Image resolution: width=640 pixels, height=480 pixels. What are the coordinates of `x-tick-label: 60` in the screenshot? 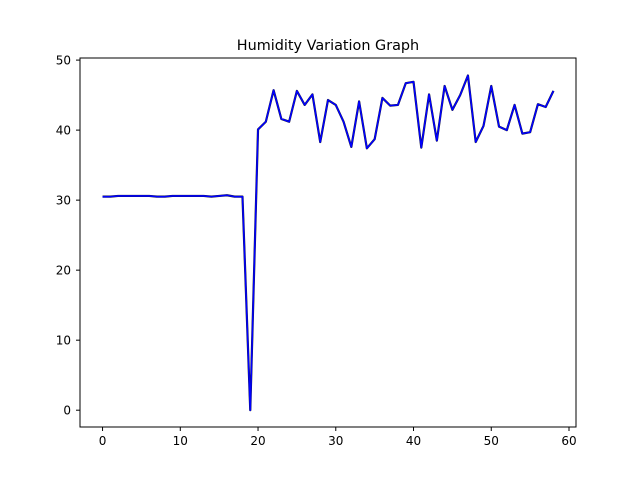 It's located at (568, 441).